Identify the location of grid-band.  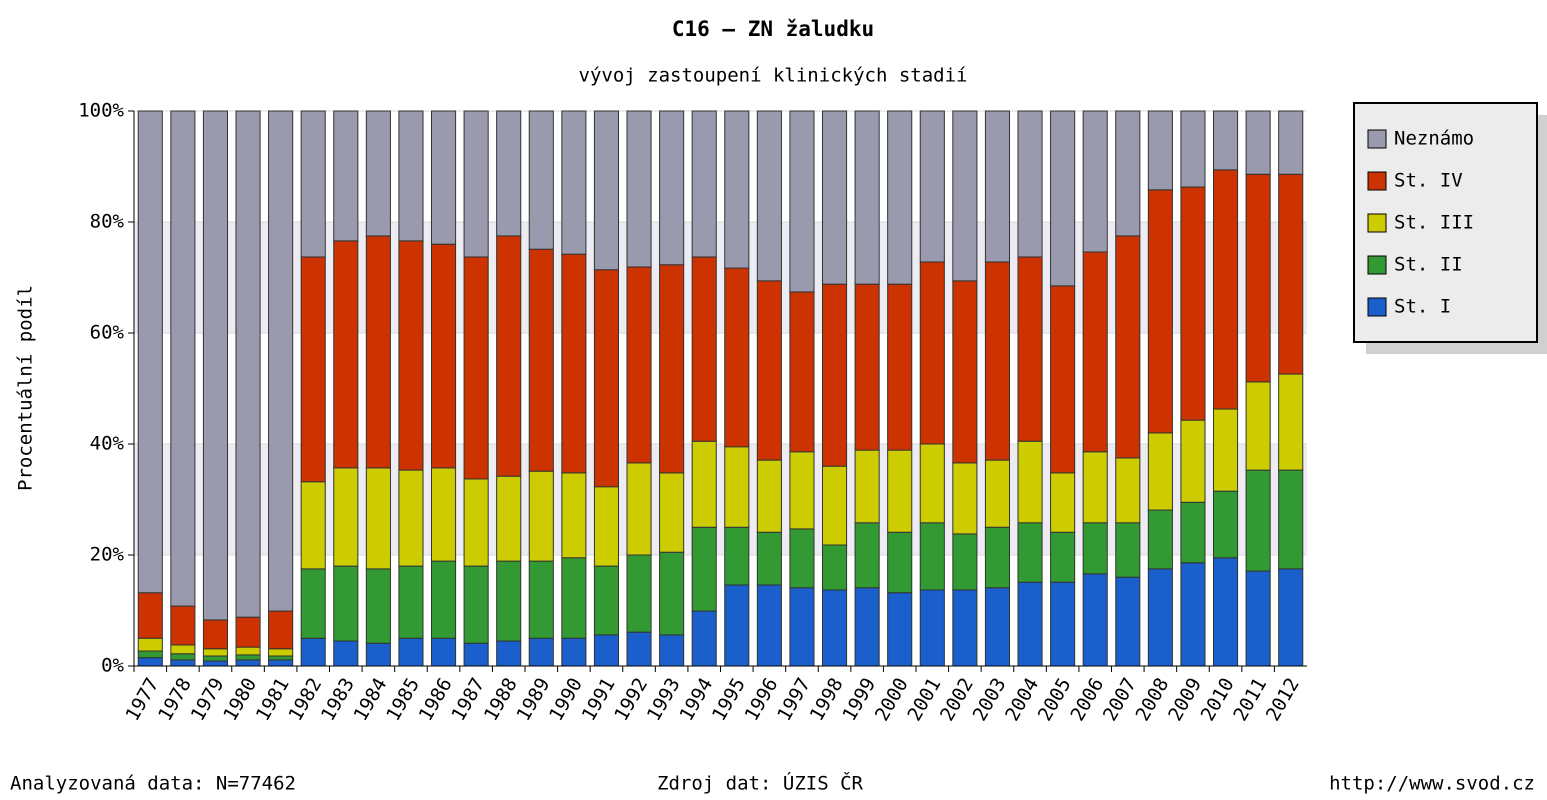
(720, 277).